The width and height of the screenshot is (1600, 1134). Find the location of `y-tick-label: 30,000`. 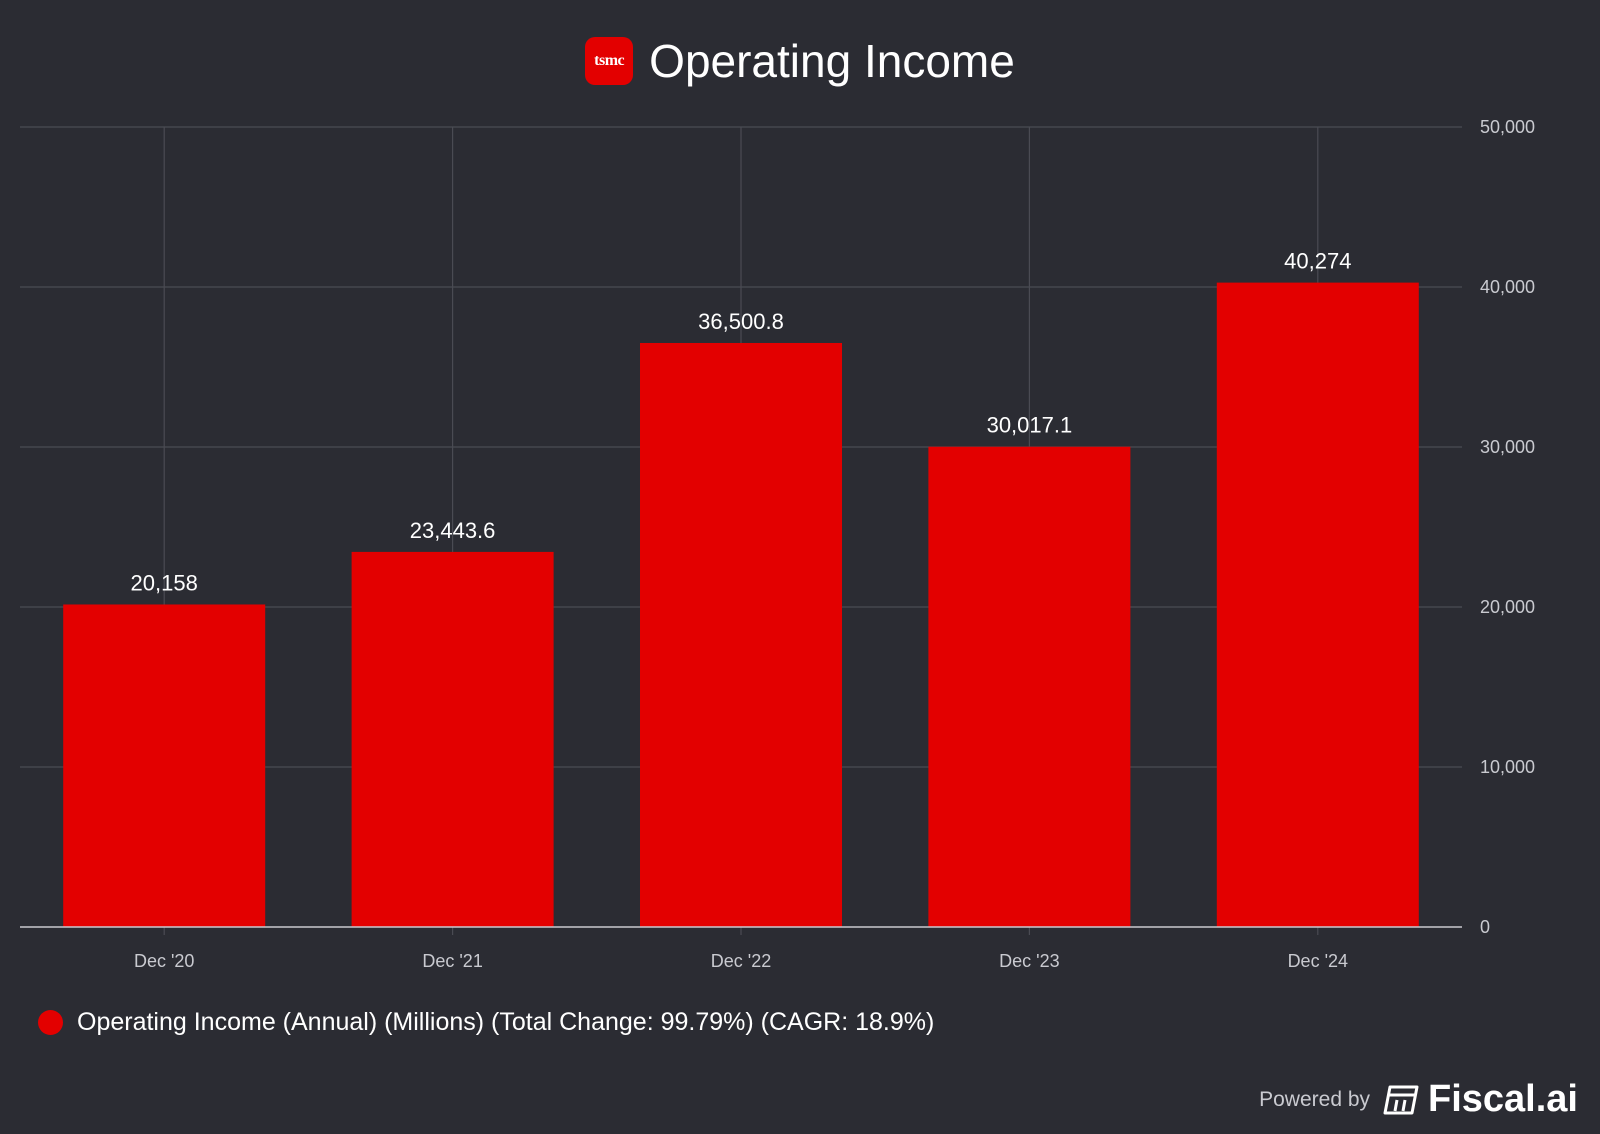

y-tick-label: 30,000 is located at coordinates (1507, 447).